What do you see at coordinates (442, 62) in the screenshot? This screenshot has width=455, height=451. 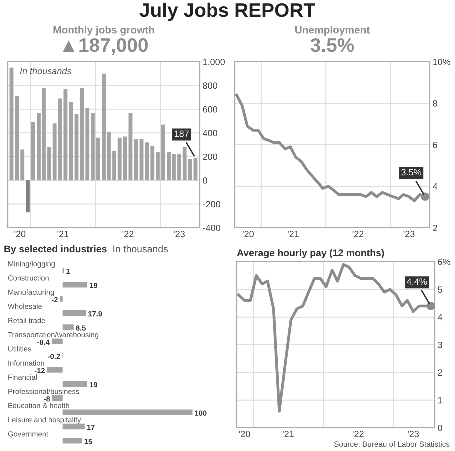 I see `y-tick-label: 10%` at bounding box center [442, 62].